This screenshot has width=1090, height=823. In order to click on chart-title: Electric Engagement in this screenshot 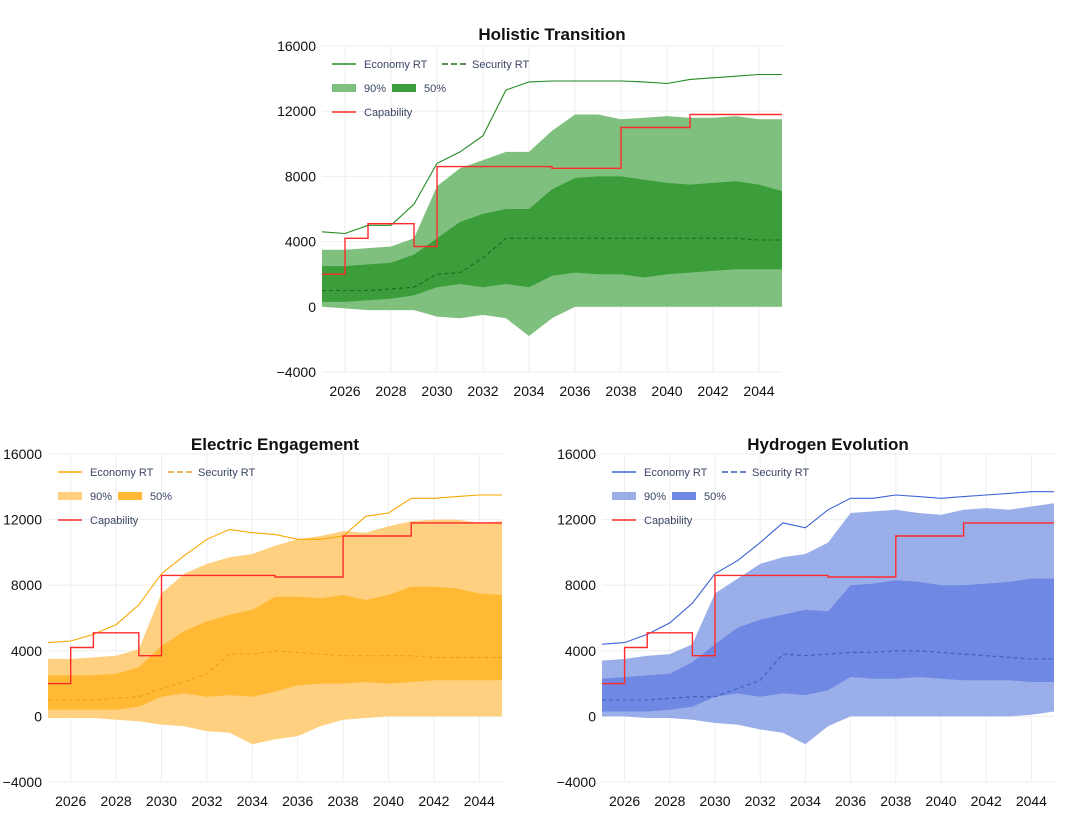, I will do `click(275, 444)`.